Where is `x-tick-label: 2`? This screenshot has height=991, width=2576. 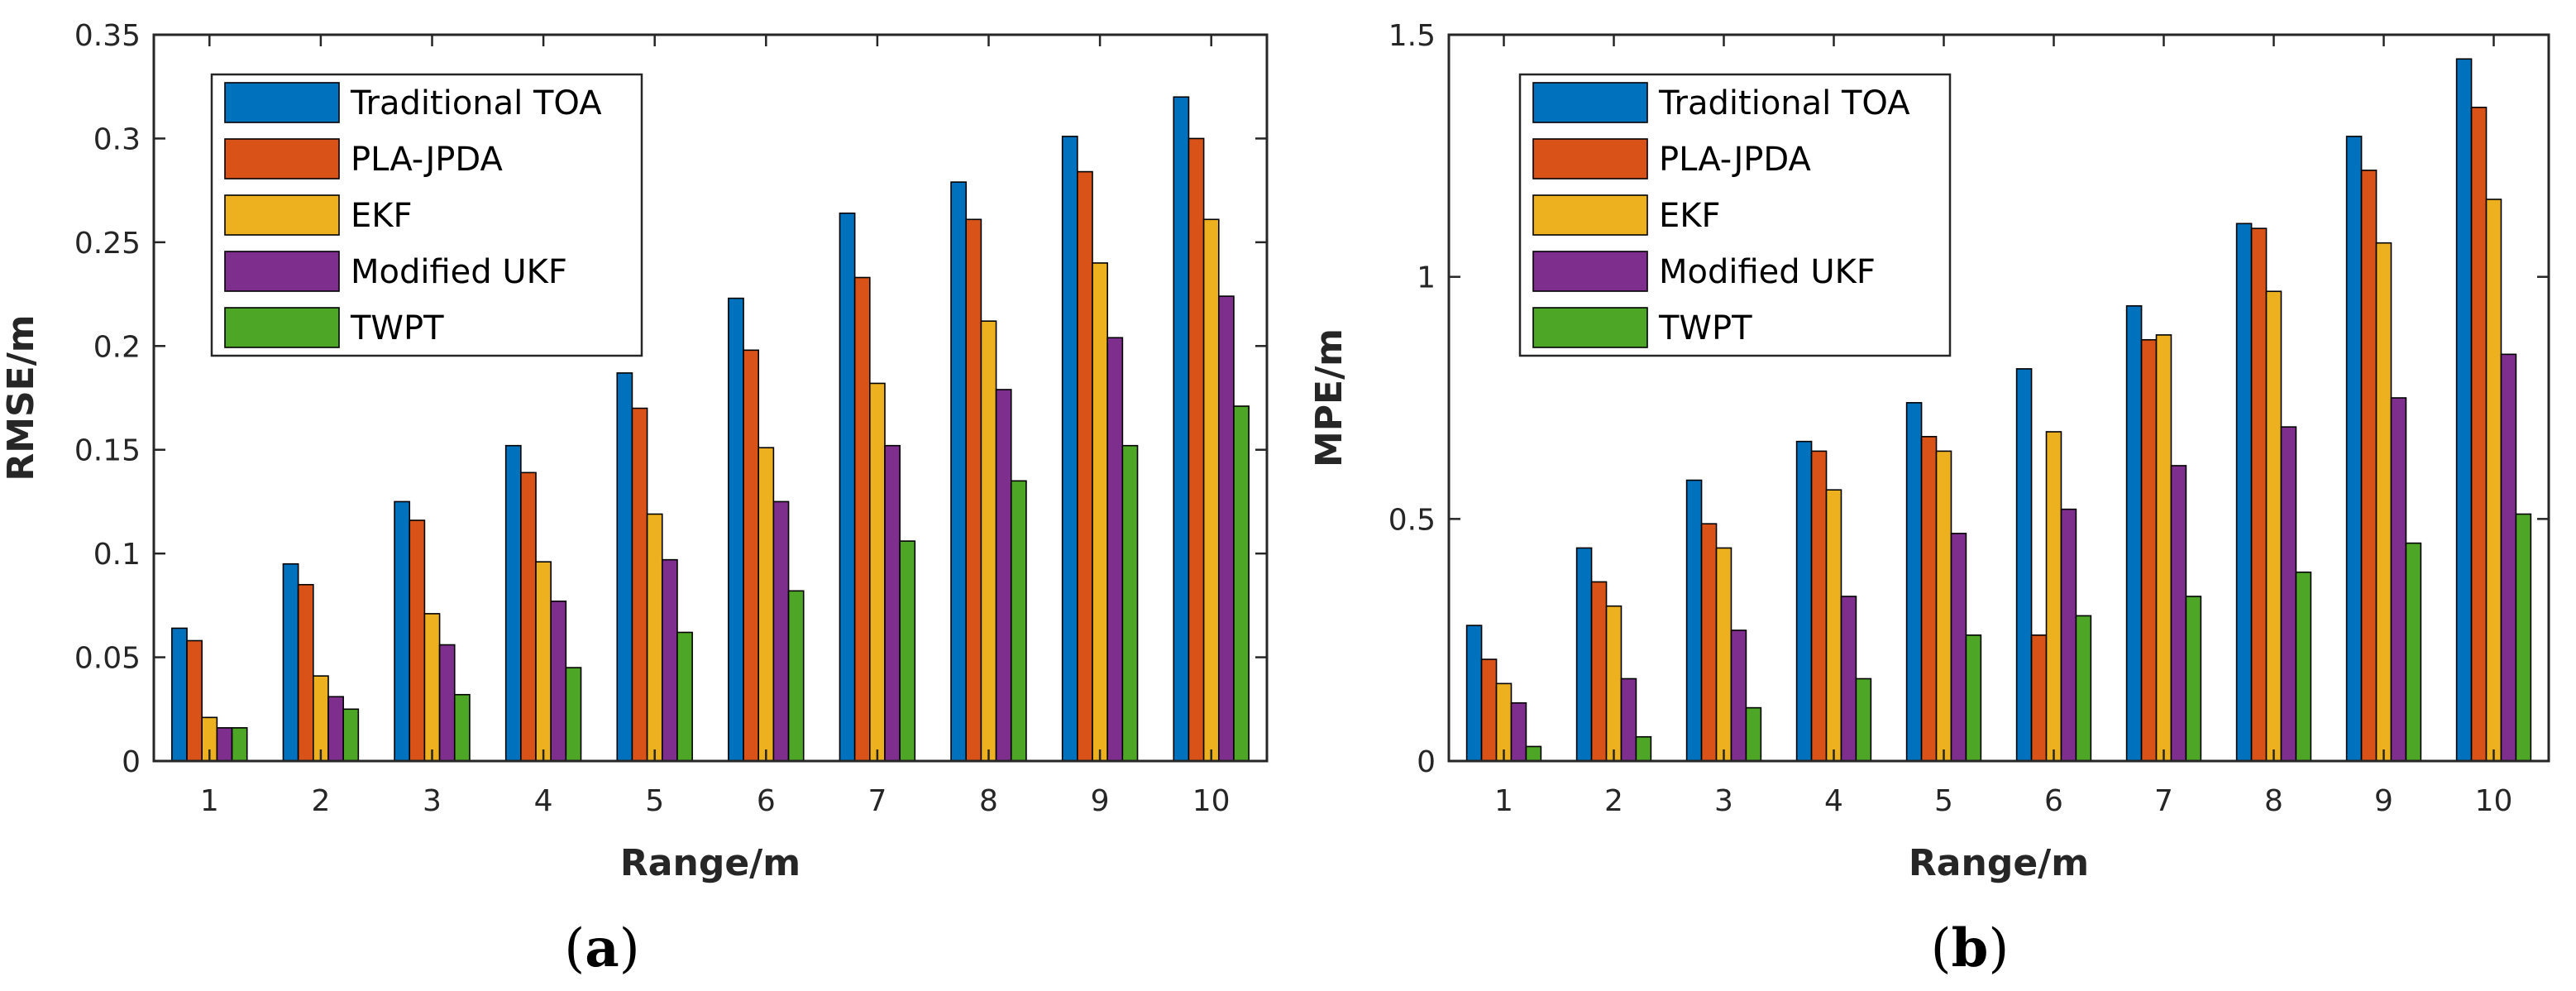
x-tick-label: 2 is located at coordinates (1613, 801).